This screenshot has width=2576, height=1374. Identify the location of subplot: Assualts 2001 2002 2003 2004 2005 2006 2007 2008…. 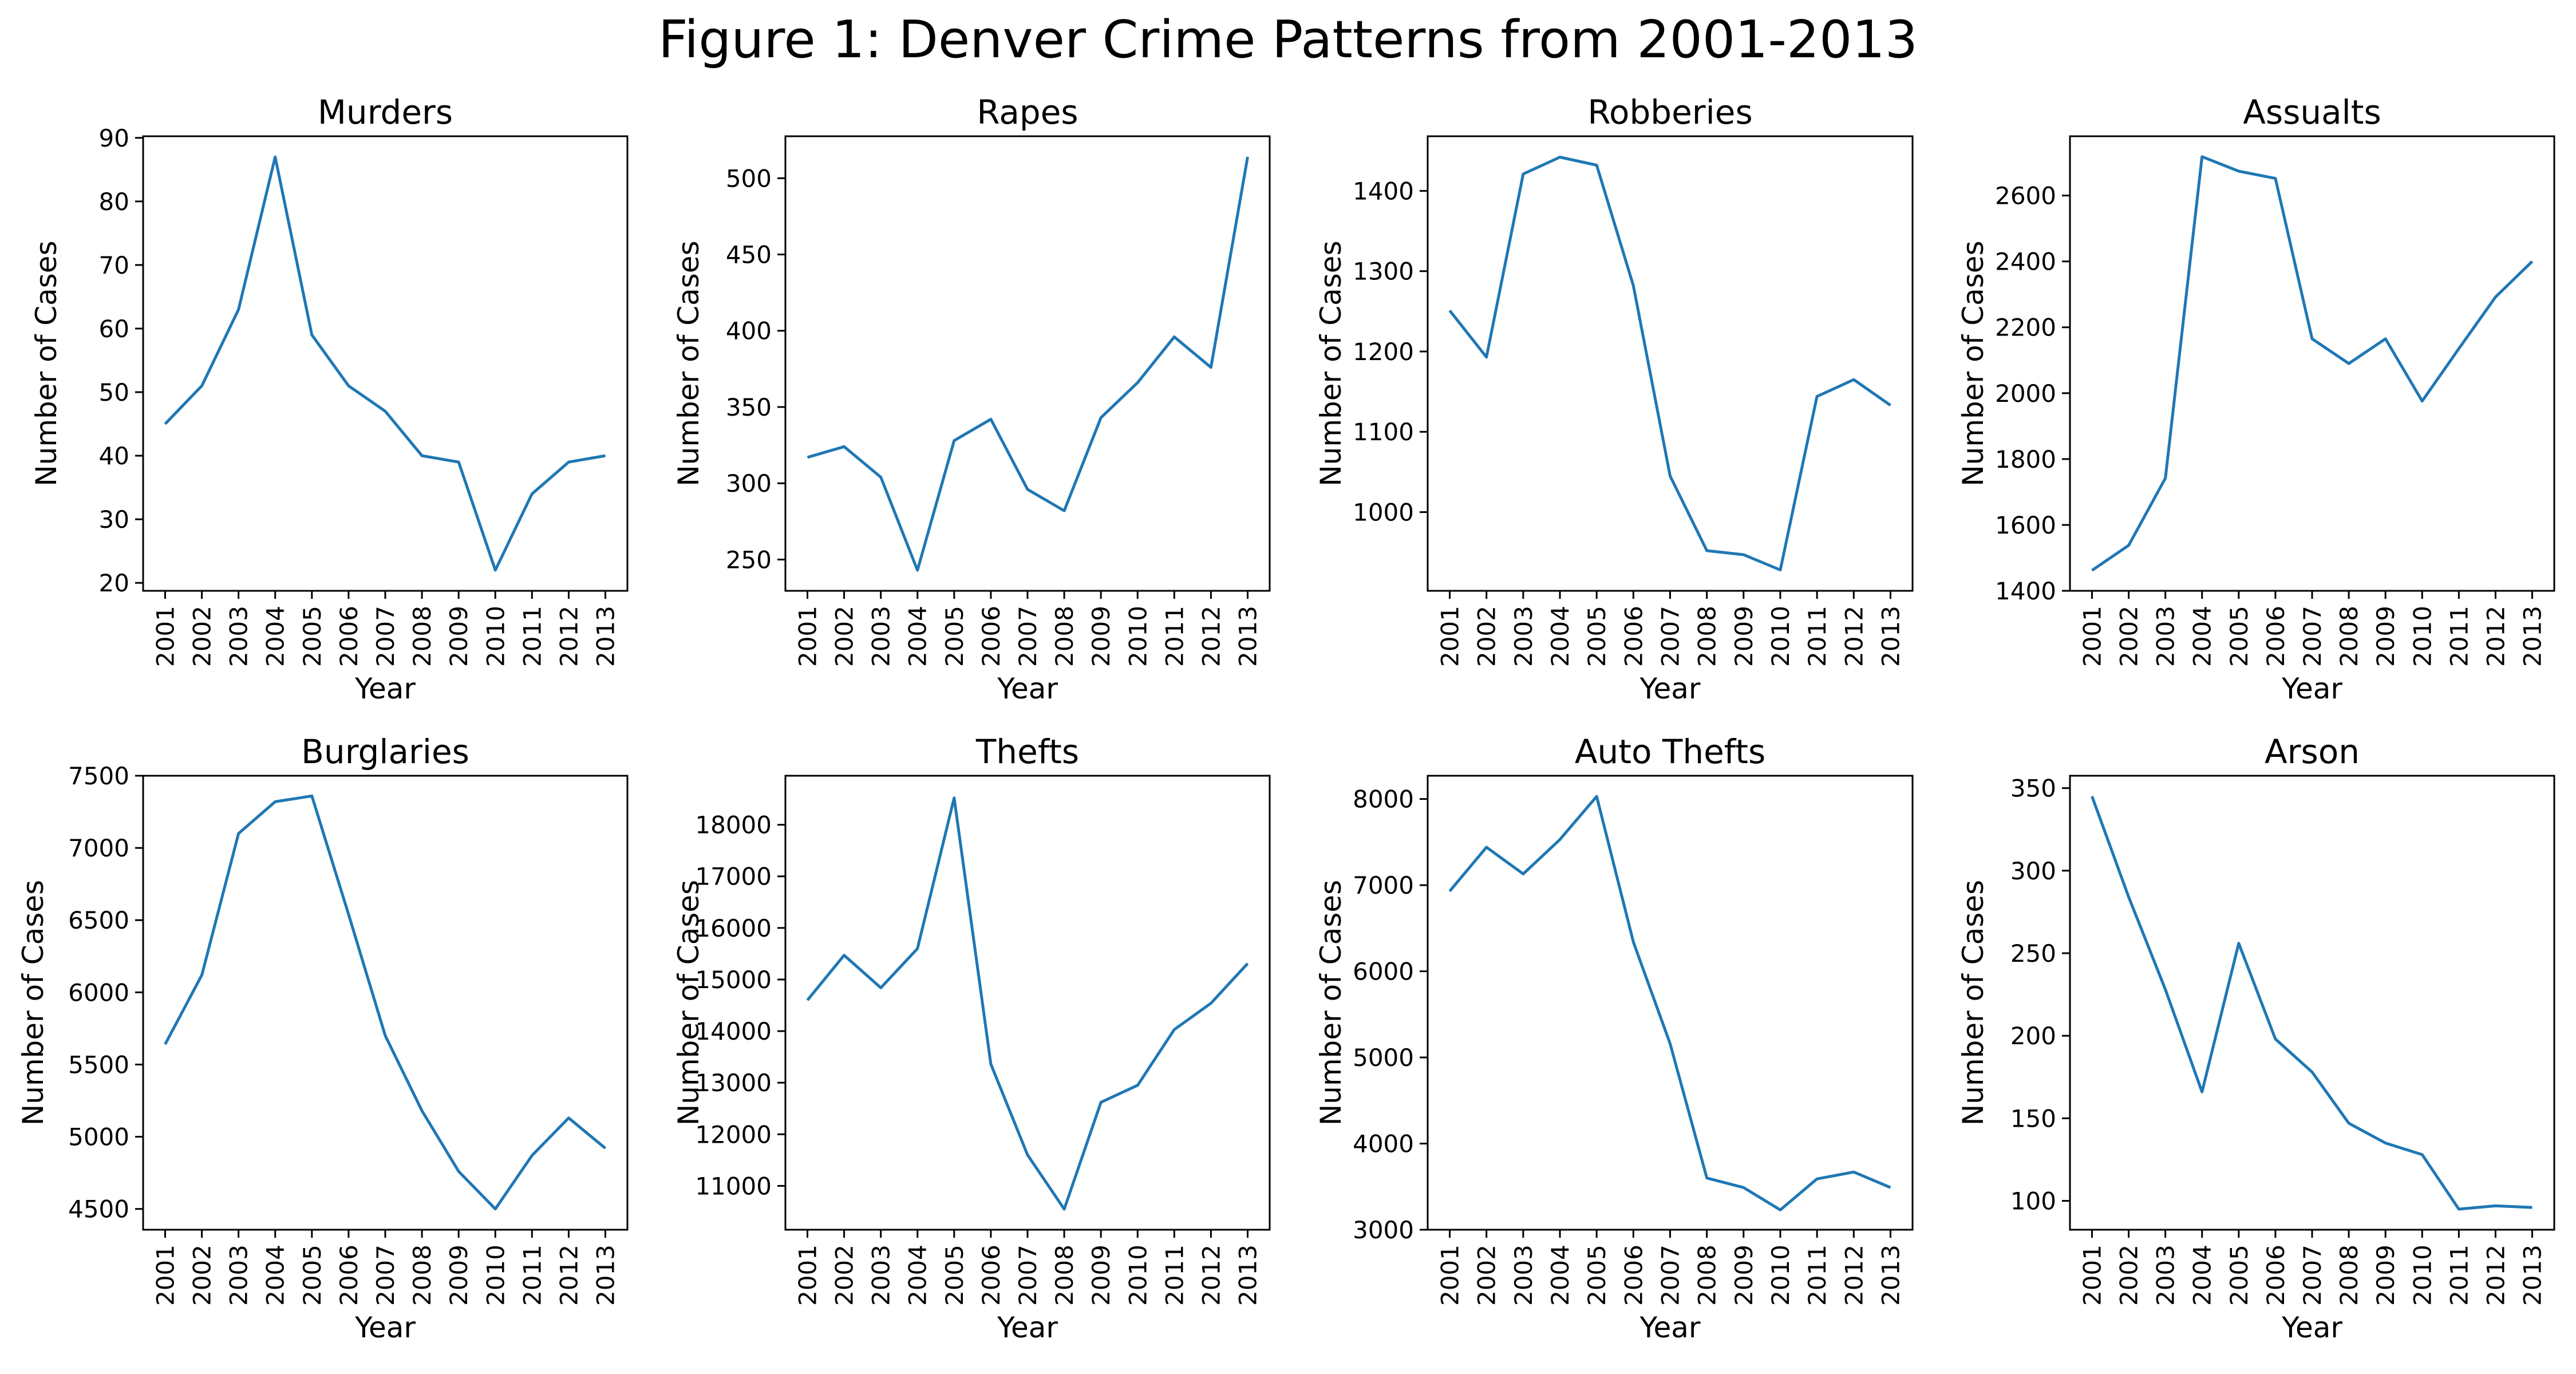
(2256, 399).